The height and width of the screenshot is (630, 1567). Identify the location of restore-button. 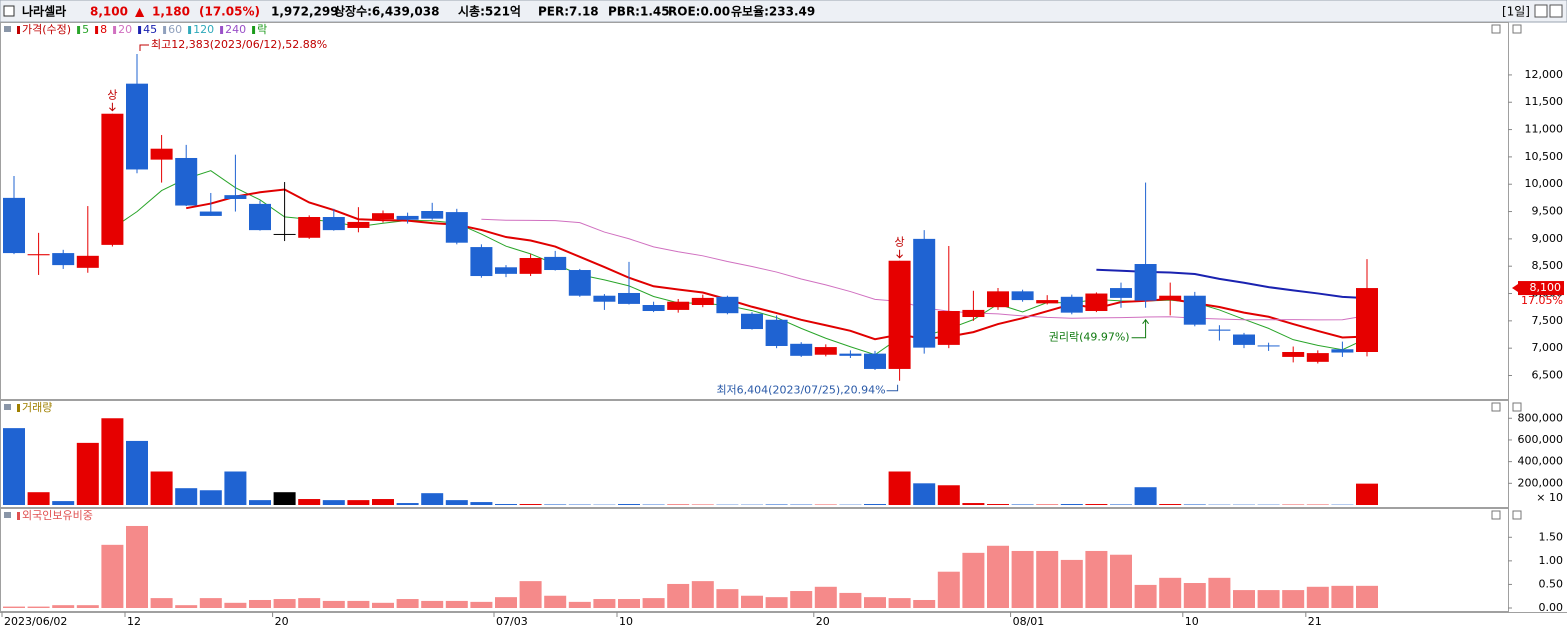
(1541, 11).